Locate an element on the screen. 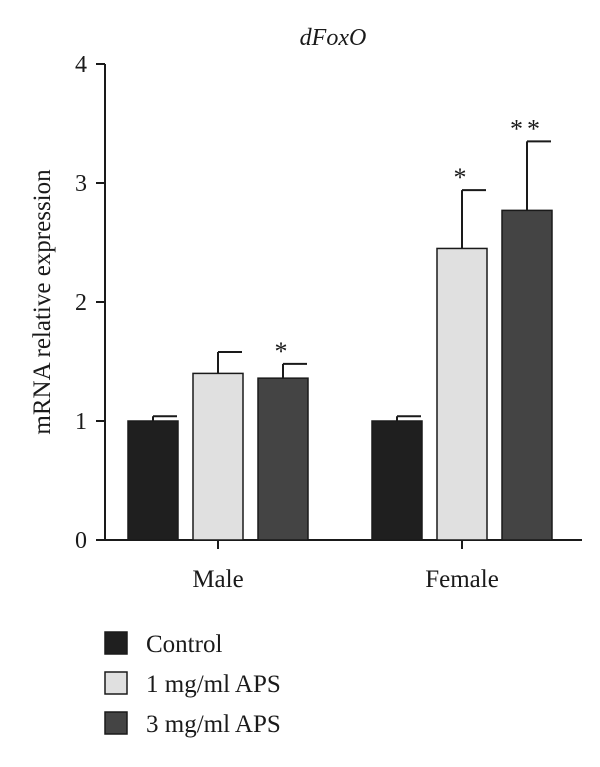  y-tick-label: 4 is located at coordinates (81, 65).